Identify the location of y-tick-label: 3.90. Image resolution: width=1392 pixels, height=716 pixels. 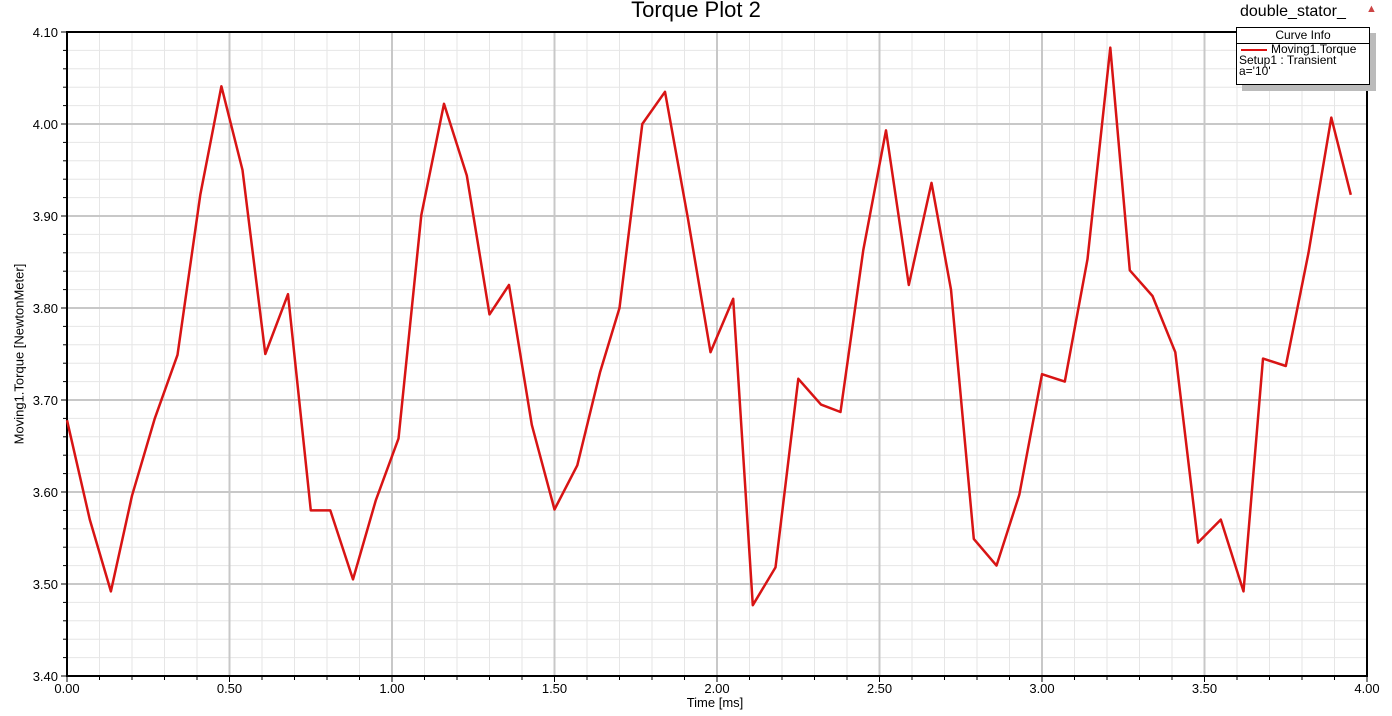
(45, 216).